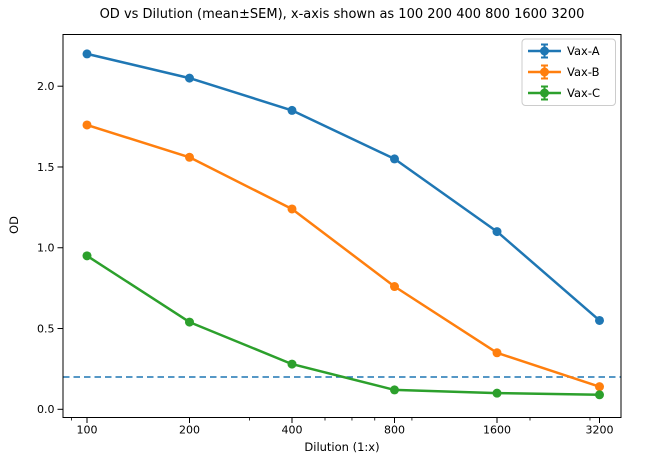 Image resolution: width=659 pixels, height=470 pixels. Describe the element at coordinates (564, 93) in the screenshot. I see `legend-entry-vax-c: Vax-C` at that location.